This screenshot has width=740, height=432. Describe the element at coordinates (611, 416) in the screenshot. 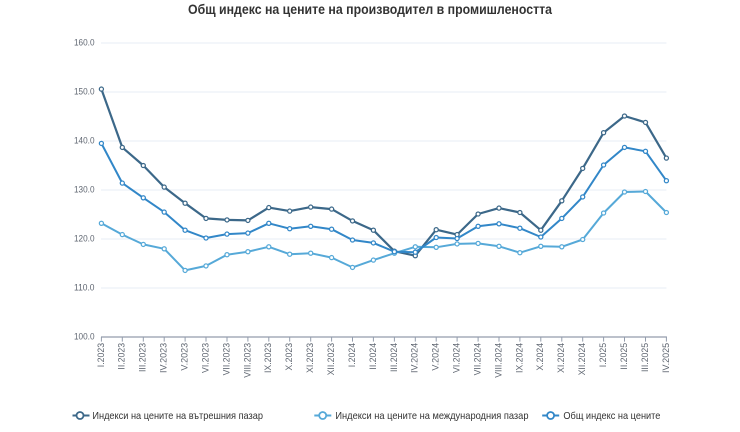

I see `svg-text: Общ индекс на цените` at that location.